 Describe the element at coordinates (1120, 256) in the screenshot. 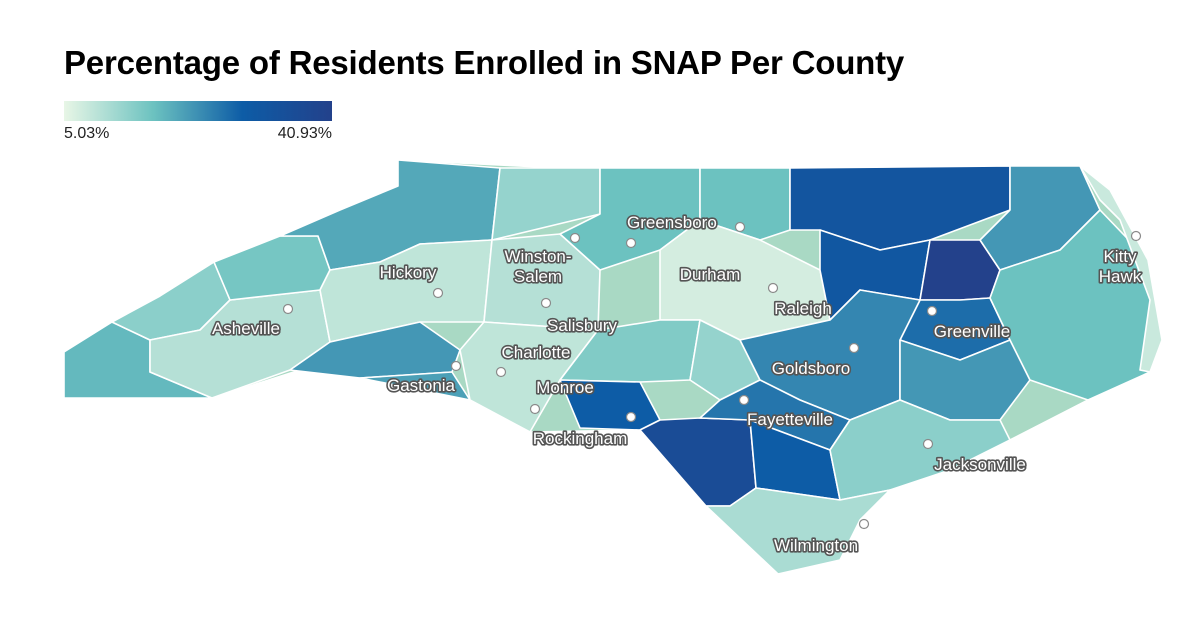

I see `city-label: Kitty` at that location.